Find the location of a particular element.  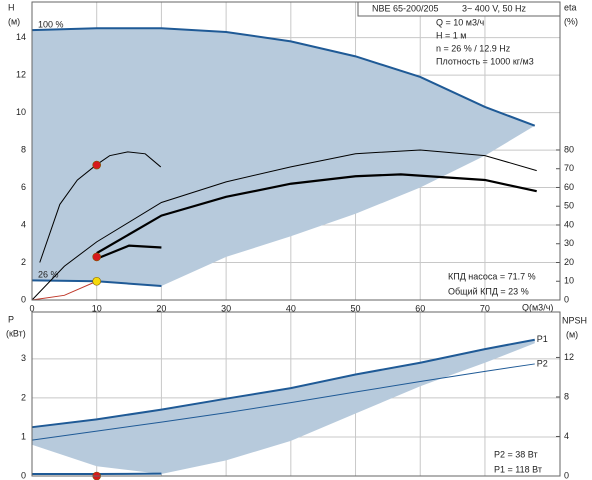

y2-tick-label: 40 is located at coordinates (569, 224).